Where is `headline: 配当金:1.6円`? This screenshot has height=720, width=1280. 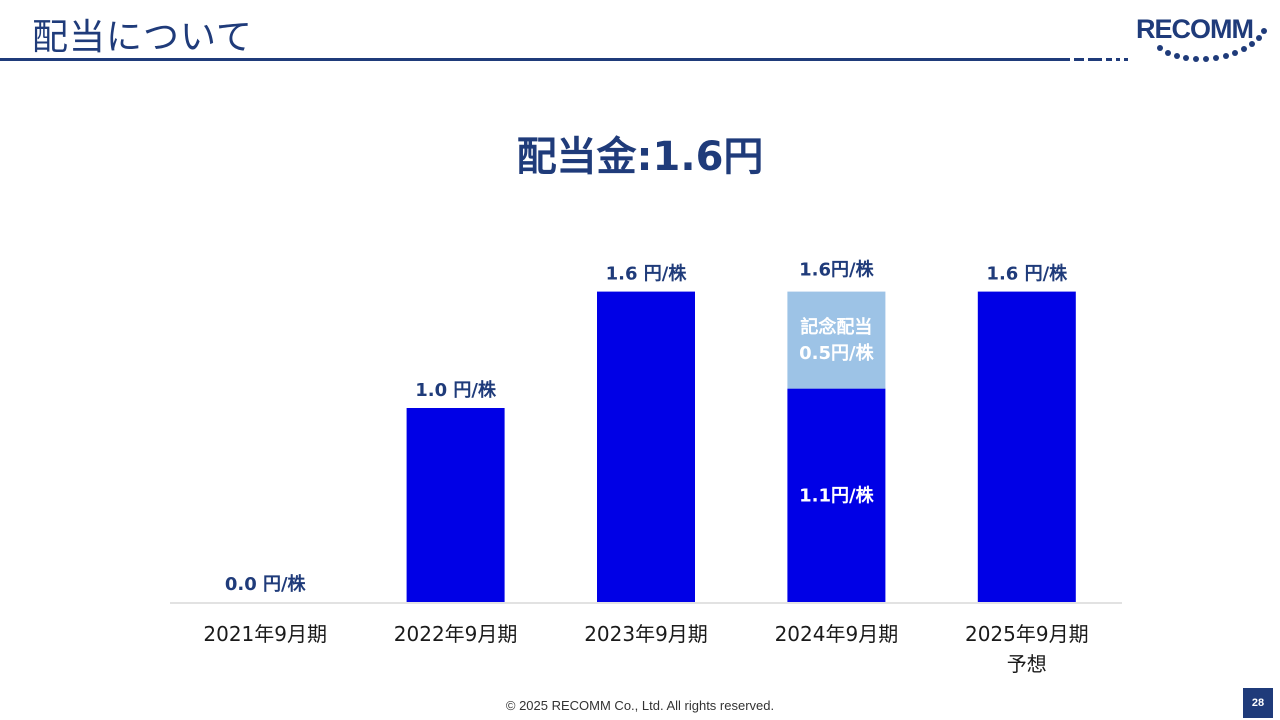
headline: 配当金:1.6円 is located at coordinates (640, 157).